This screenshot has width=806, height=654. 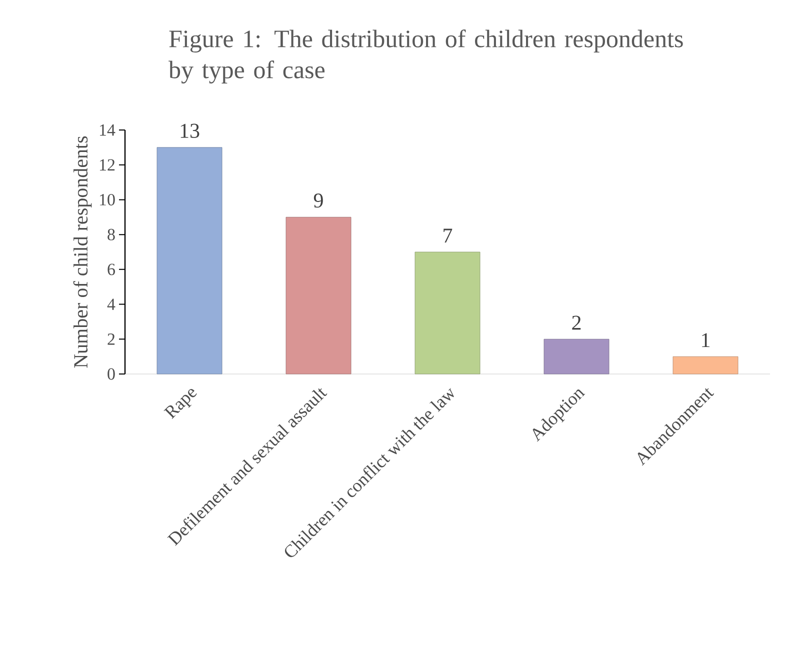 What do you see at coordinates (576, 323) in the screenshot?
I see `data-label: 2` at bounding box center [576, 323].